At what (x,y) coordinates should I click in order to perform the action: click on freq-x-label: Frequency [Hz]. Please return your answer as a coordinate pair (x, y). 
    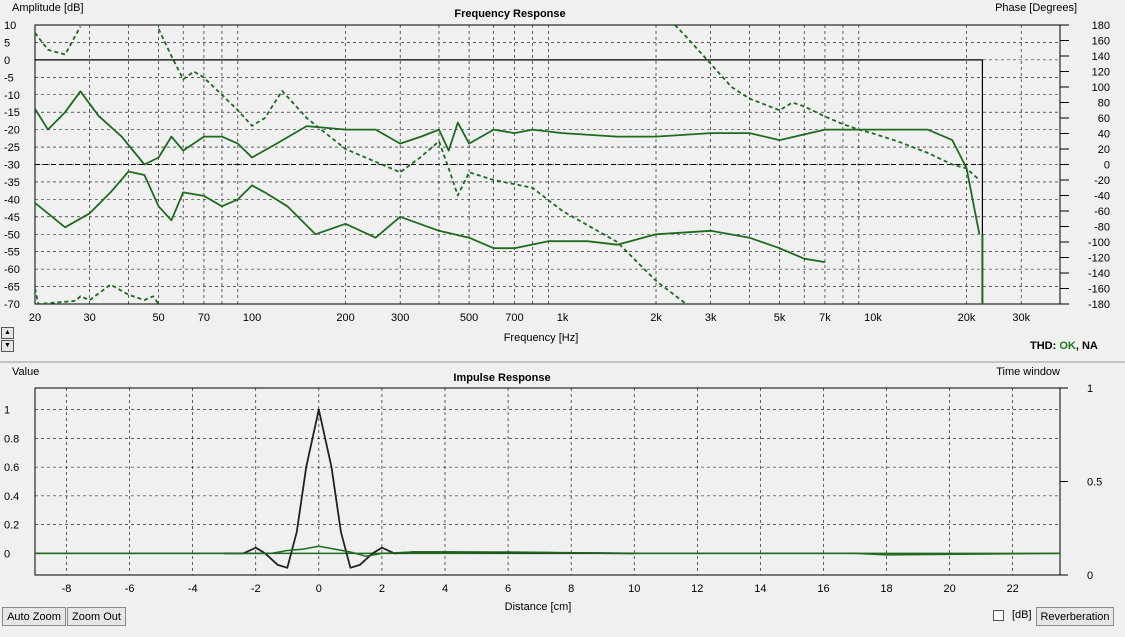
    Looking at the image, I should click on (541, 338).